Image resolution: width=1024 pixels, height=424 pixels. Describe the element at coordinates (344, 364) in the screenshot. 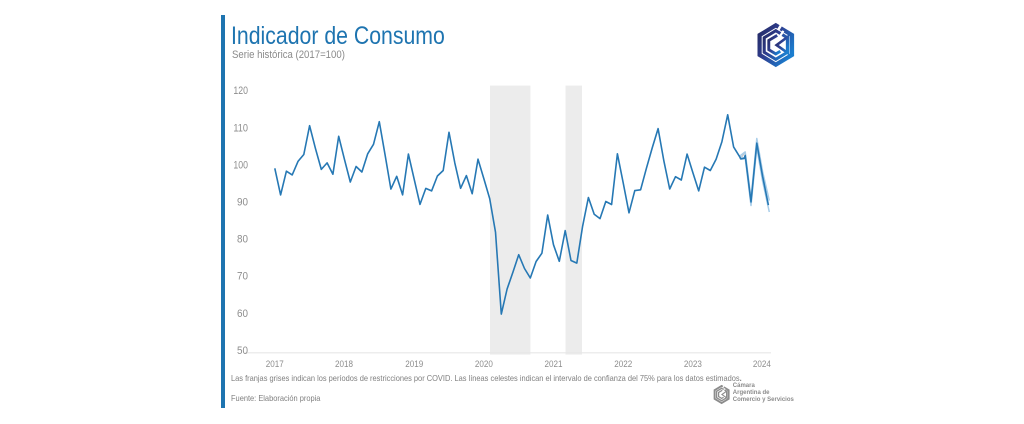

I see `svg-text: 2018` at that location.